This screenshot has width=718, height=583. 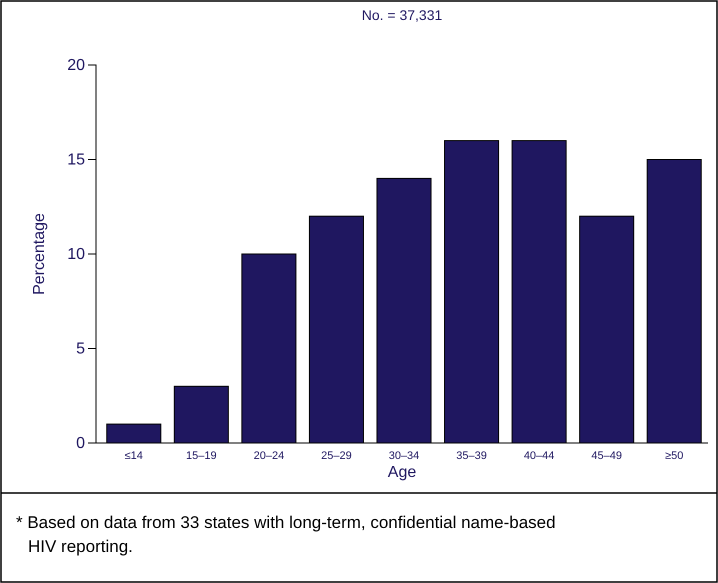 I want to click on x-tick-label: 25–29, so click(x=336, y=456).